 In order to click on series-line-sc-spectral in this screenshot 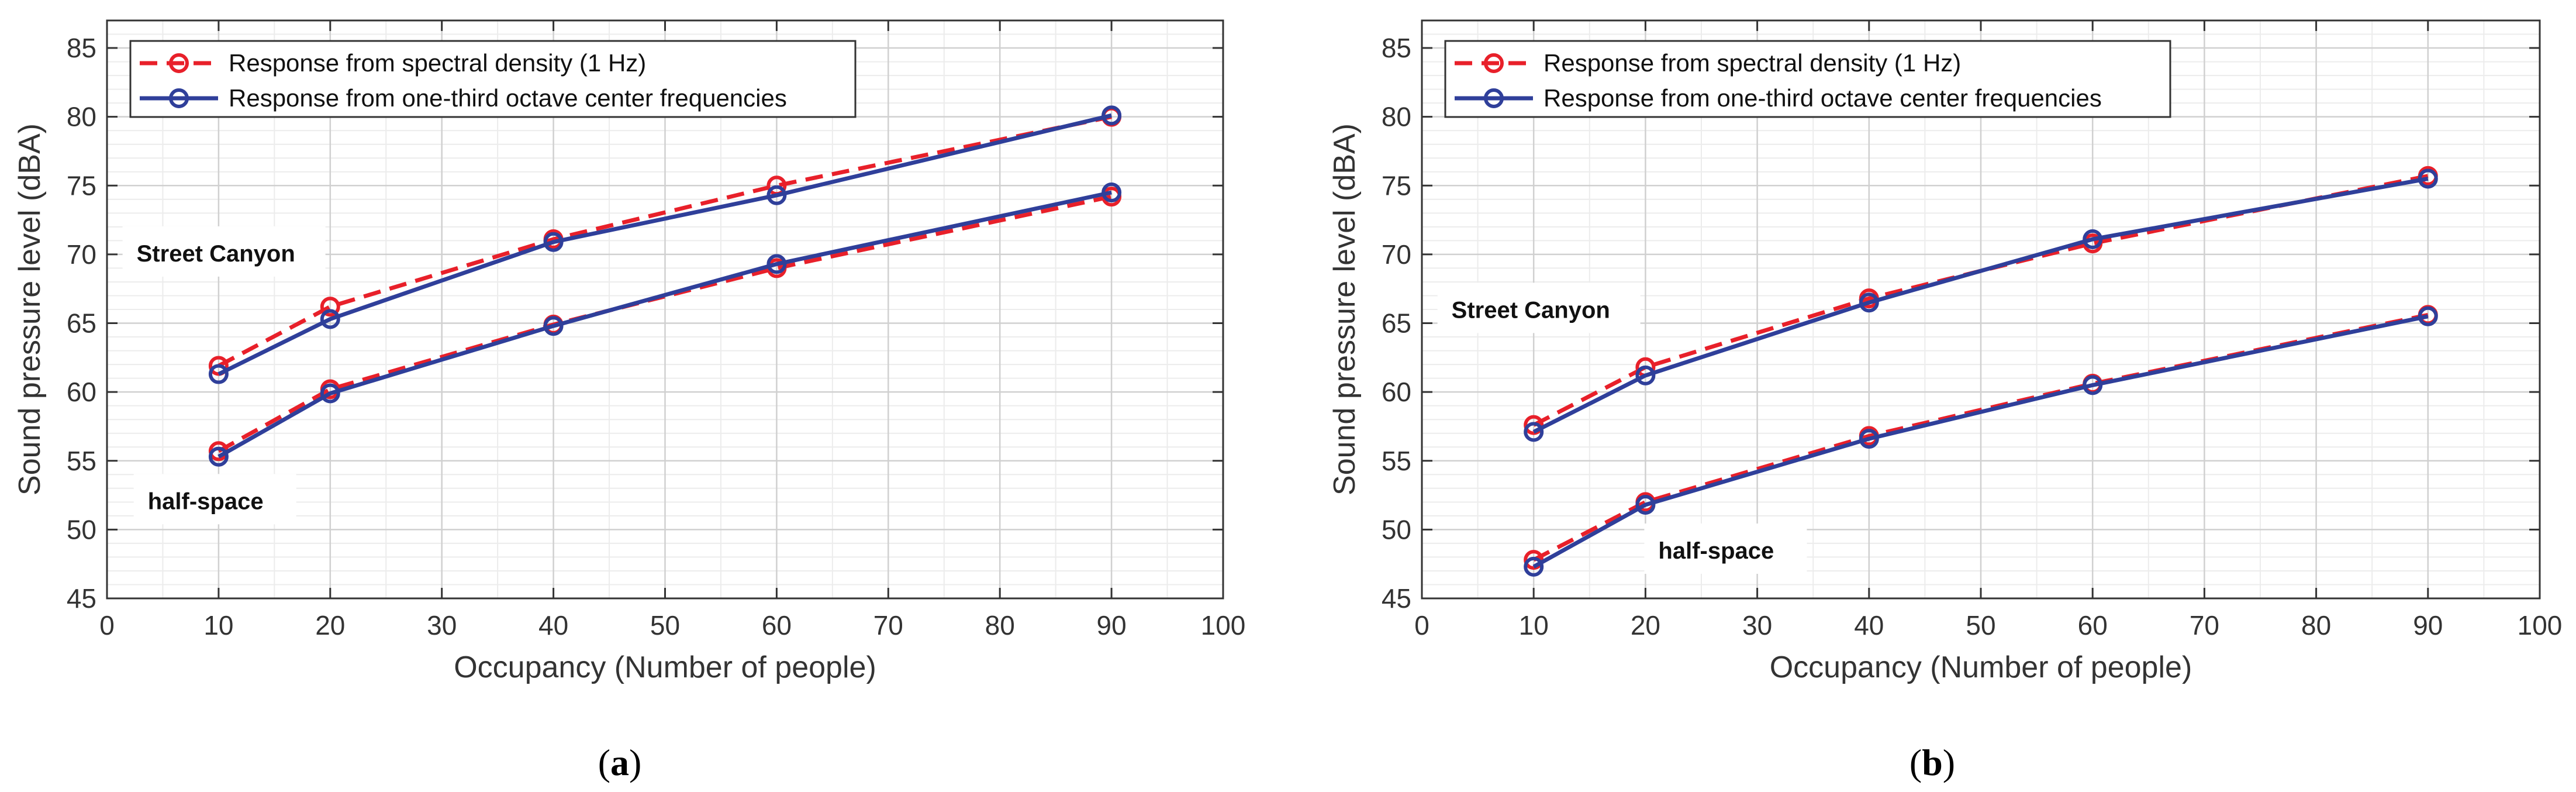, I will do `click(664, 241)`.